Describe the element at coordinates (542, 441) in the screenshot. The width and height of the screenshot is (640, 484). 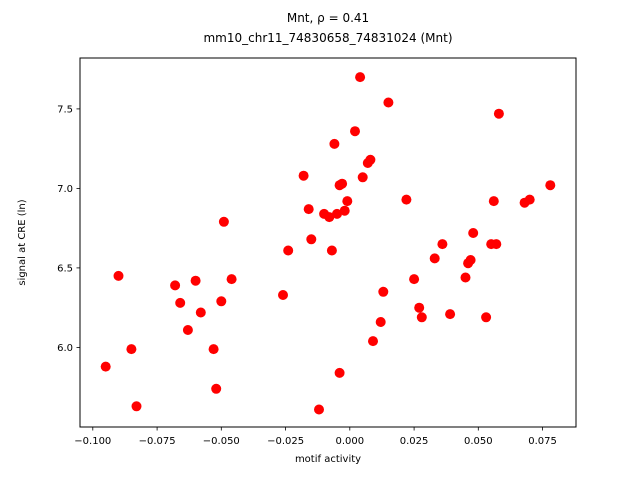
I see `x-tick-label: 0.075` at that location.